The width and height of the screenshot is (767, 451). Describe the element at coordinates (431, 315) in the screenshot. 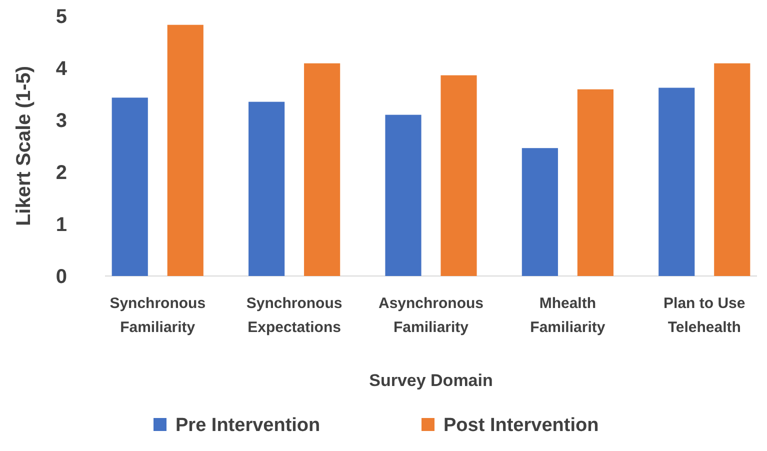

I see `x-tick-label: Asynchronous Familiarity` at that location.